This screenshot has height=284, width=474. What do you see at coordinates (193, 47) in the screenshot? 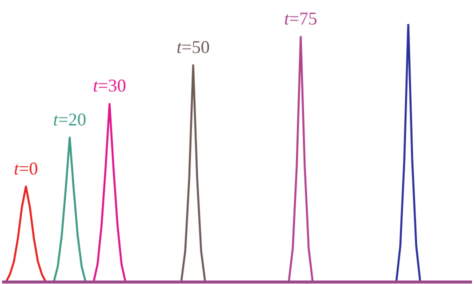
I see `series-label: t=50` at bounding box center [193, 47].